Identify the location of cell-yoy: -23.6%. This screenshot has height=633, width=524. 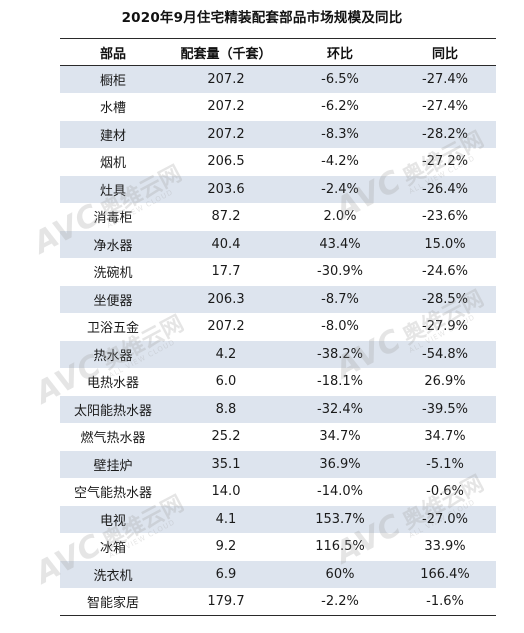
(445, 217).